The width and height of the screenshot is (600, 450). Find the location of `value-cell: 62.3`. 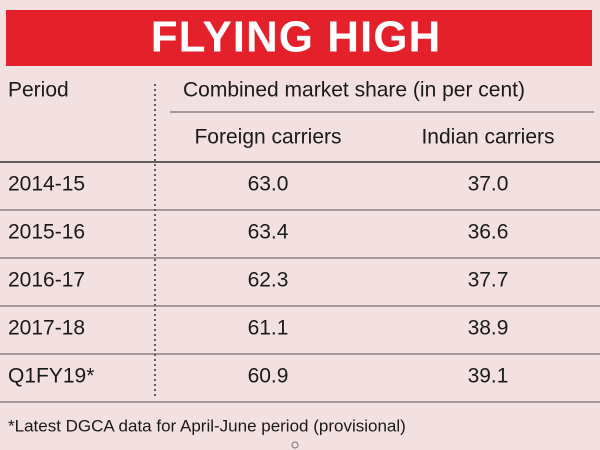

value-cell: 62.3 is located at coordinates (268, 280).